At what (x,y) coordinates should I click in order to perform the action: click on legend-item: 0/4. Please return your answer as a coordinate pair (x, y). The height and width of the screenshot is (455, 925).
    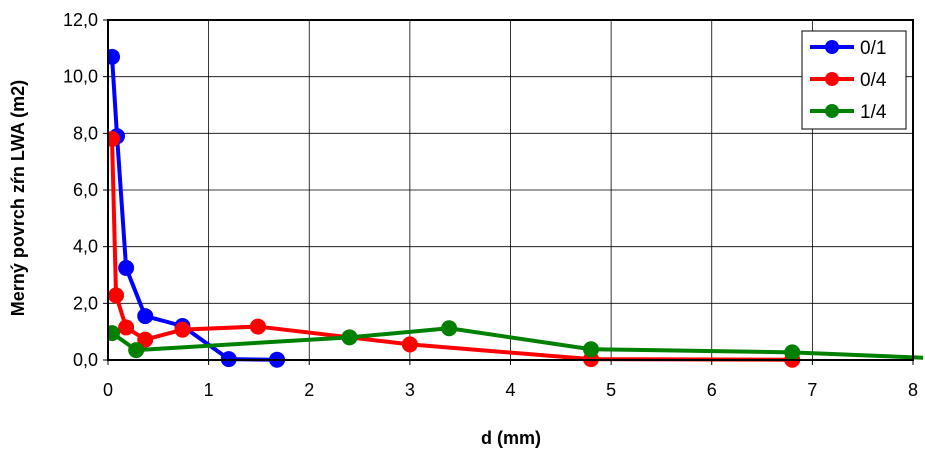
    Looking at the image, I should click on (848, 80).